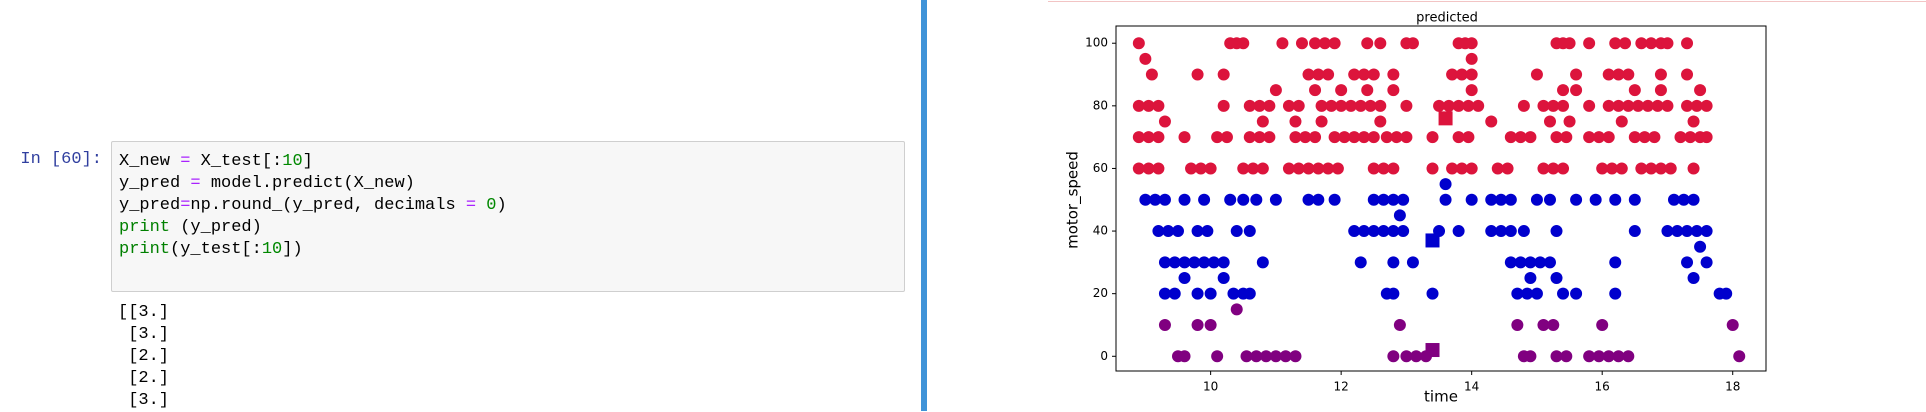 The image size is (1926, 412). I want to click on code-token: print, so click(145, 249).